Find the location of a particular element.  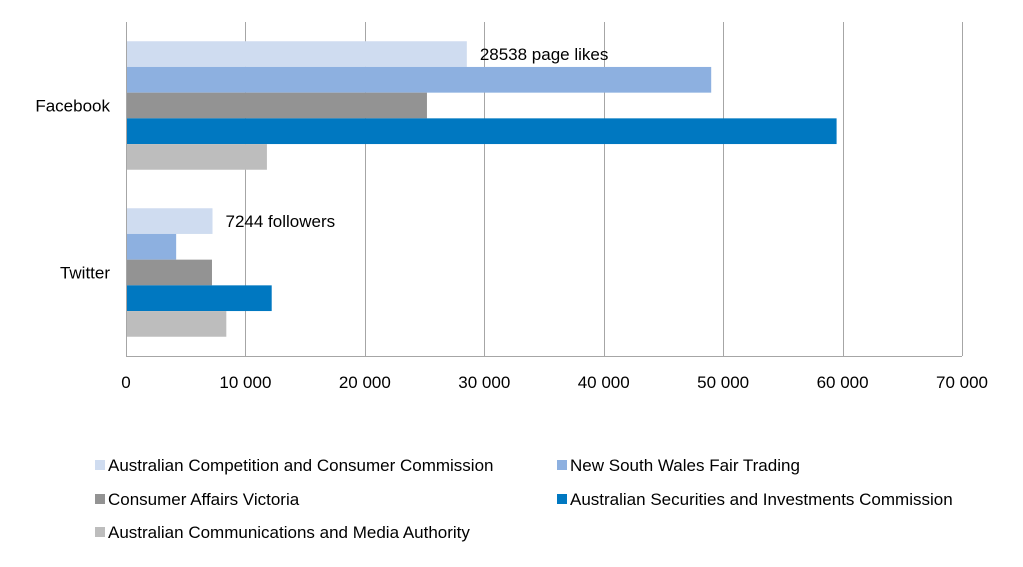

x-tick-label: 40 000 is located at coordinates (604, 382).